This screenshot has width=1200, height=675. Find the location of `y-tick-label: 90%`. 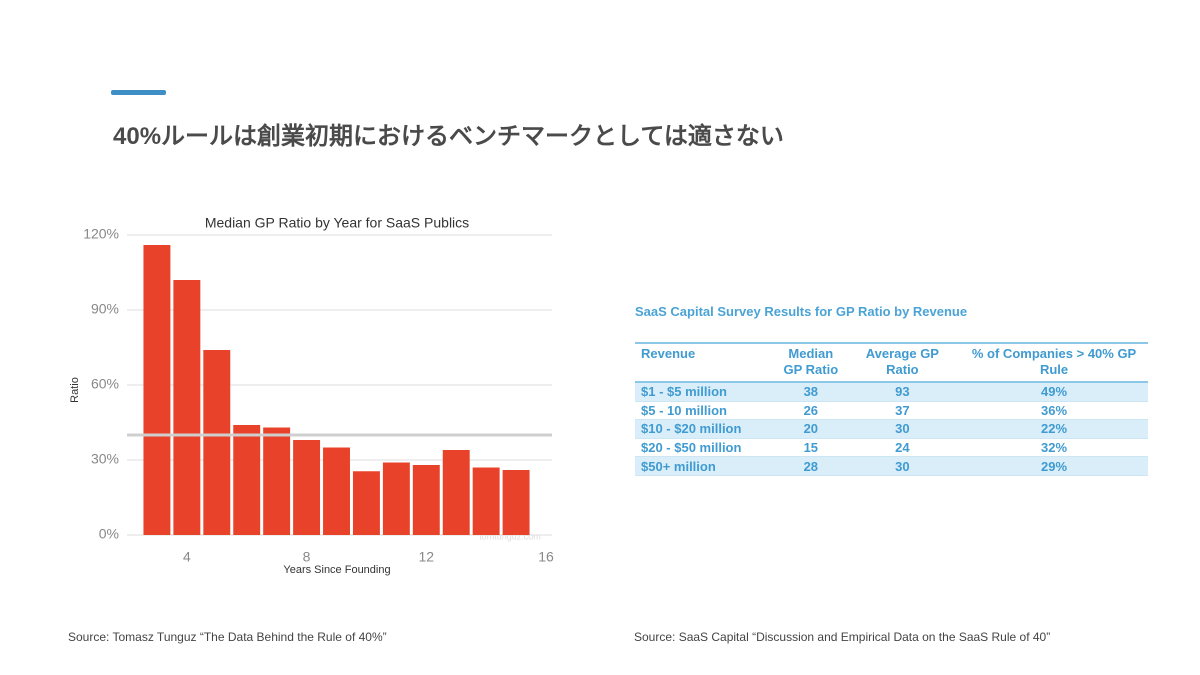

y-tick-label: 90% is located at coordinates (105, 309).